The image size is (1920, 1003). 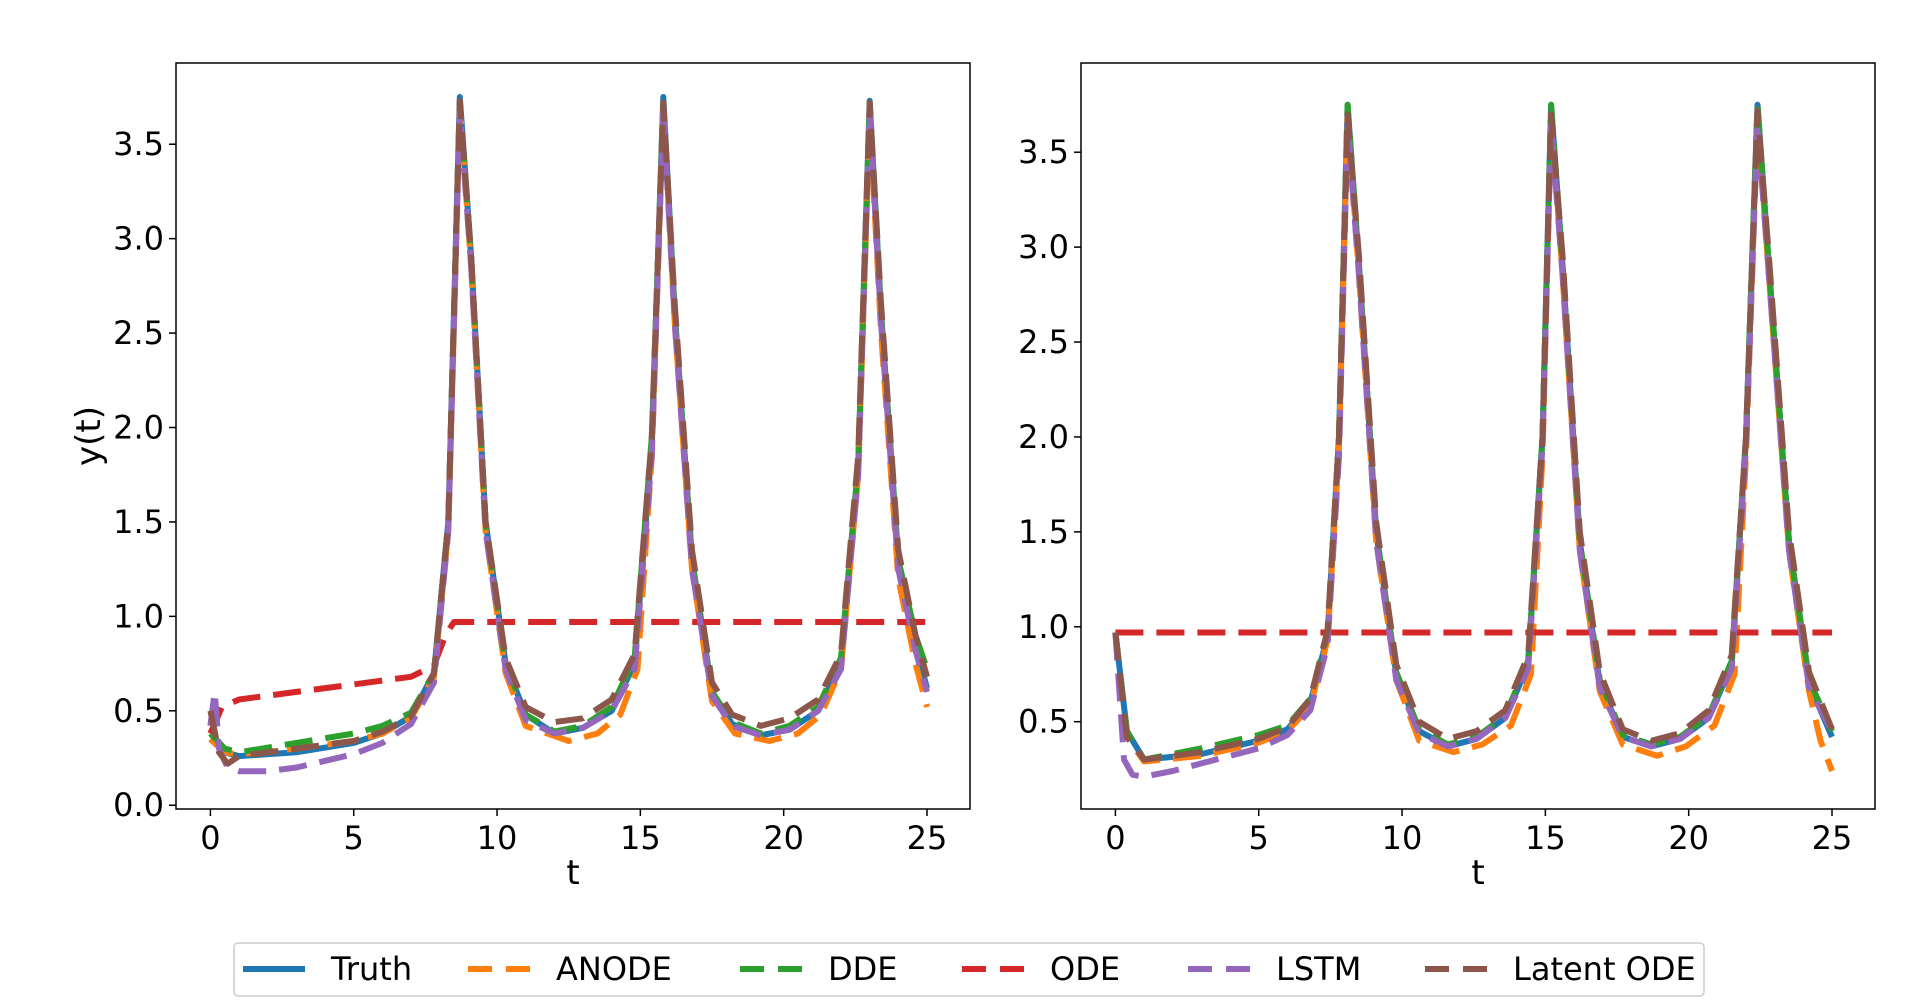 I want to click on left-y-tick-label: 3.5, so click(x=138, y=144).